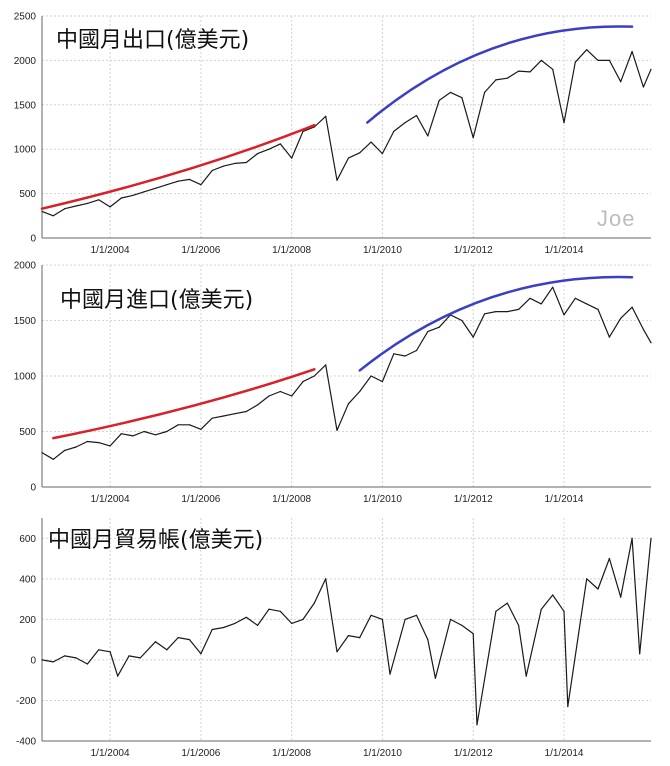 This screenshot has width=670, height=766. Describe the element at coordinates (27, 432) in the screenshot. I see `import-y-tick-label: 500` at that location.